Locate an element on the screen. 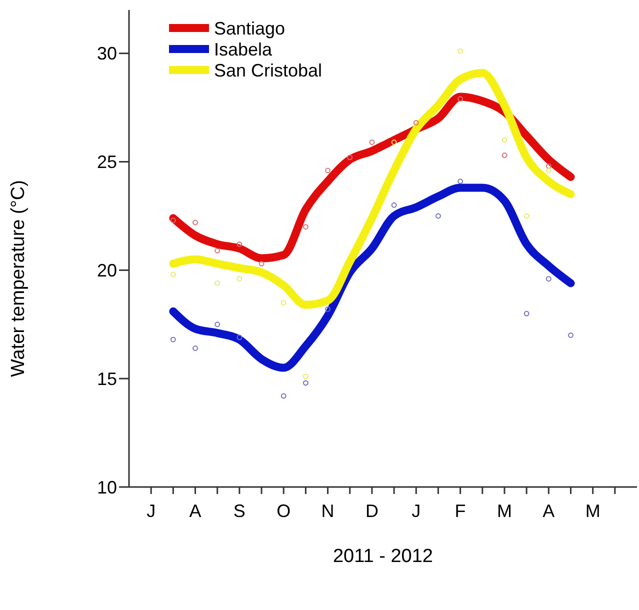  y-tick-label: 30 is located at coordinates (106, 54).